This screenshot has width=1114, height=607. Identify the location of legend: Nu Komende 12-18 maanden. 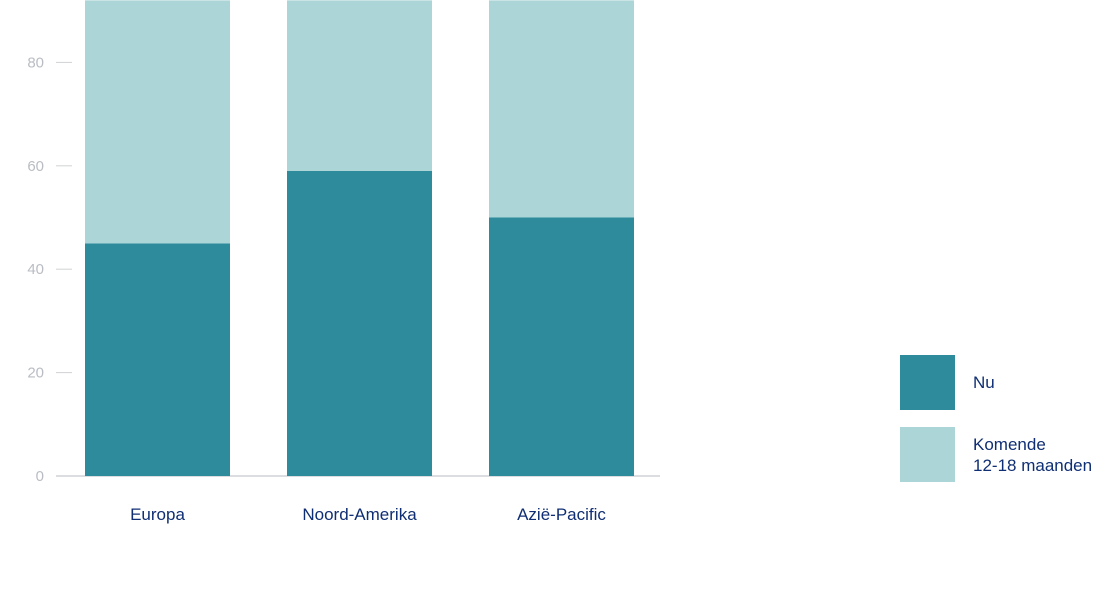
(996, 427).